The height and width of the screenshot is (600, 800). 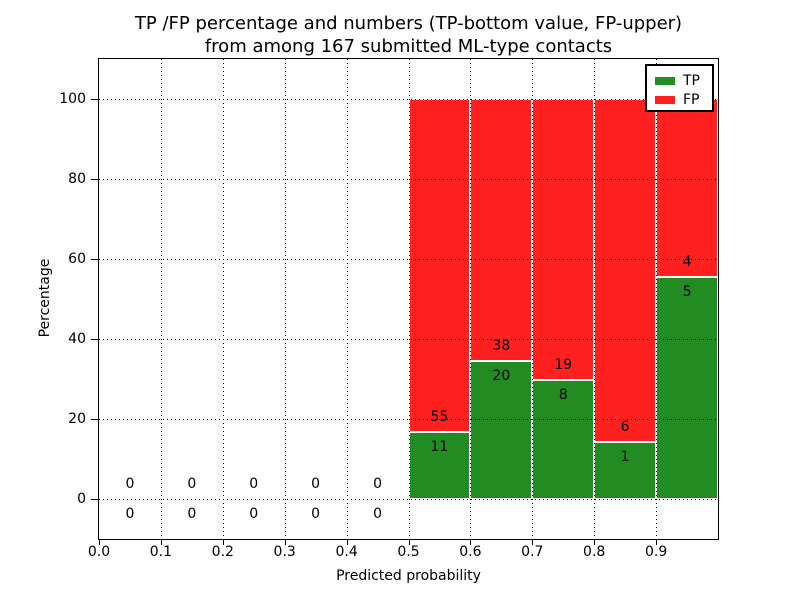 What do you see at coordinates (77, 339) in the screenshot?
I see `y-tick-label: 40` at bounding box center [77, 339].